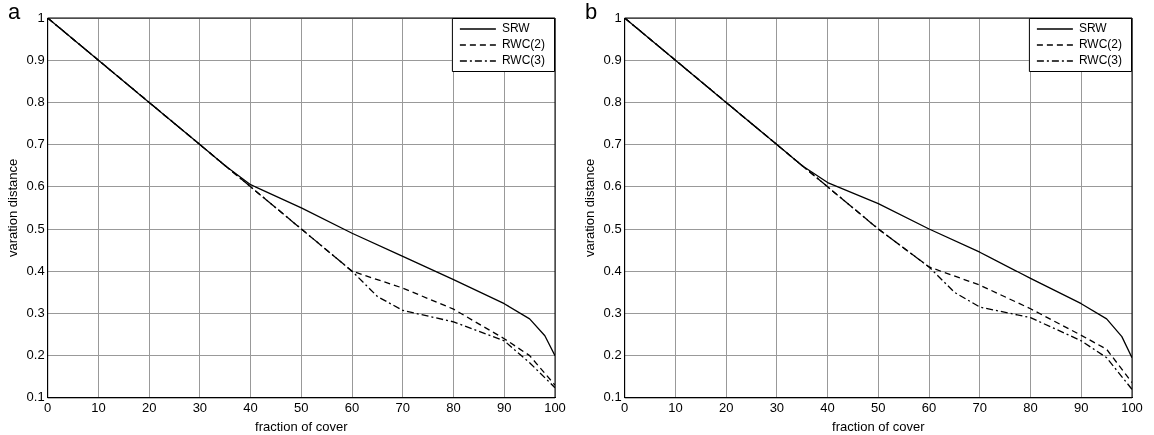  What do you see at coordinates (14, 12) in the screenshot?
I see `chart-title: a` at bounding box center [14, 12].